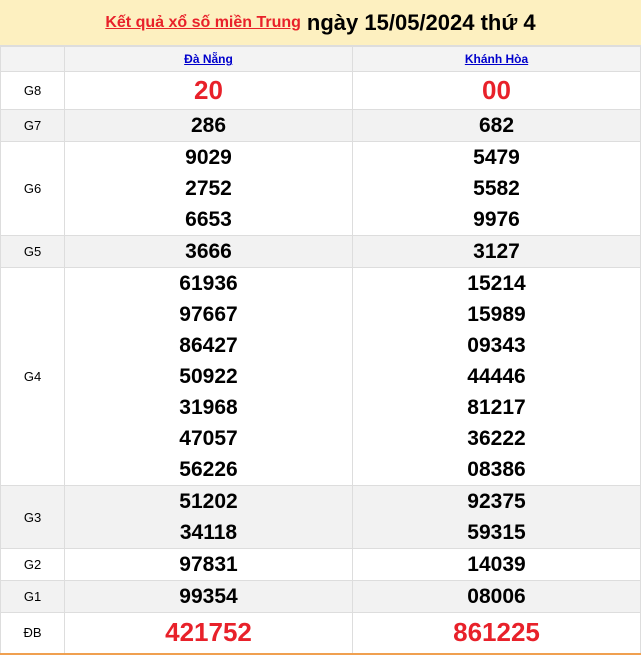 The width and height of the screenshot is (641, 655). What do you see at coordinates (32, 125) in the screenshot?
I see `prize-label: G7` at bounding box center [32, 125].